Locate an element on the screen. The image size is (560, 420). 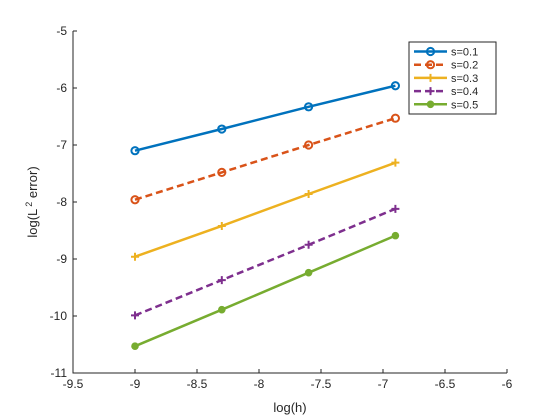
y-axis-title: log(L 2 error) is located at coordinates (32, 201).